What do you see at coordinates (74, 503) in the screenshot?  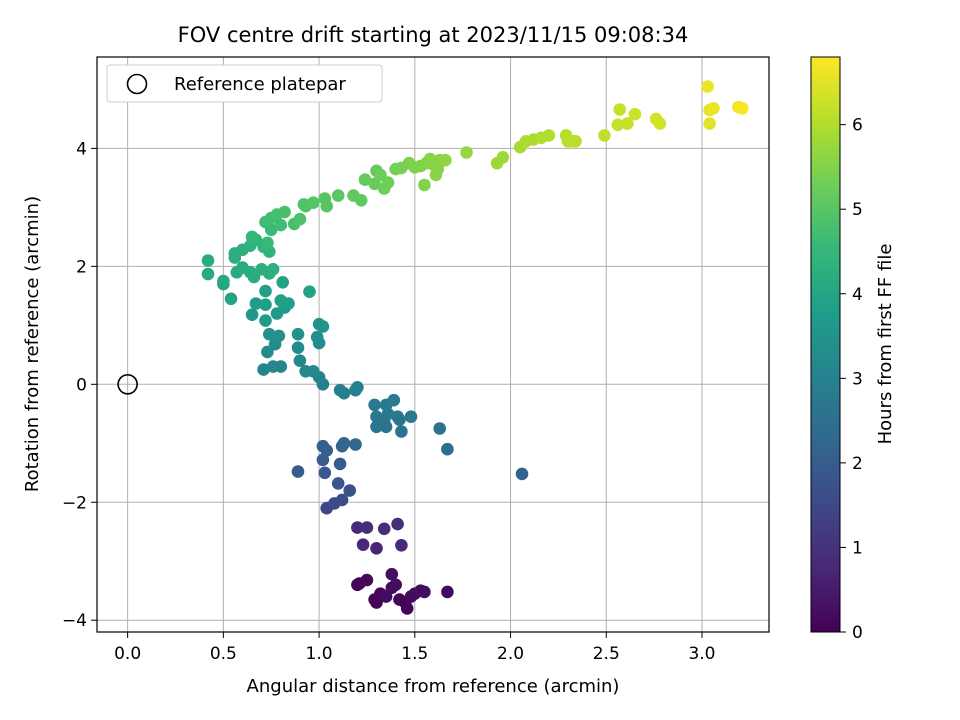 I see `y-tick-label: −2` at bounding box center [74, 503].